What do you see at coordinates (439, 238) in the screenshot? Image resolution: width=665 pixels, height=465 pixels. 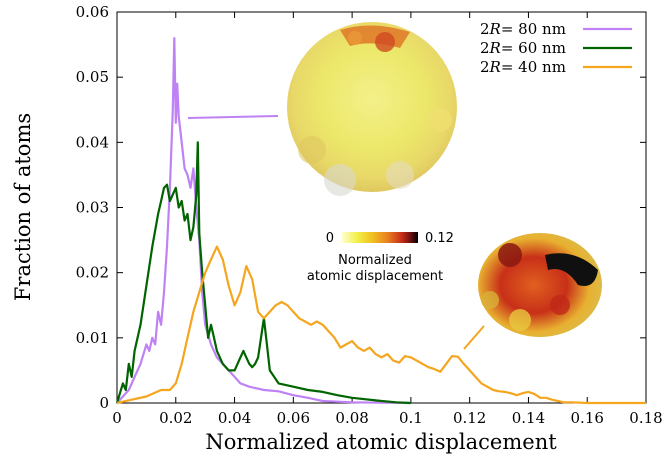 I see `colorbar-max-label: 0.12` at bounding box center [439, 238].